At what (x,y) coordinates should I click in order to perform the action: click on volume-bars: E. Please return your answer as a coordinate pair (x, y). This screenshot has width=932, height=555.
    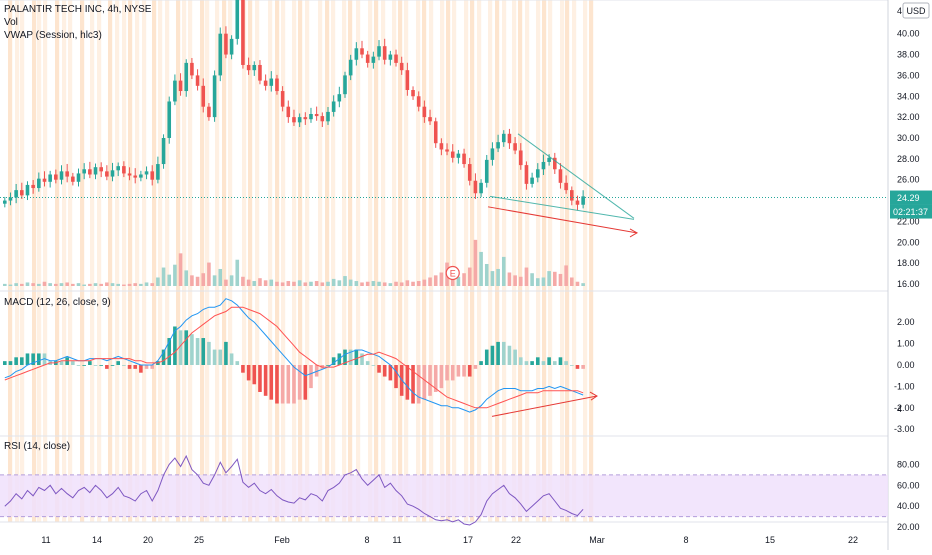
    Looking at the image, I should click on (294, 262).